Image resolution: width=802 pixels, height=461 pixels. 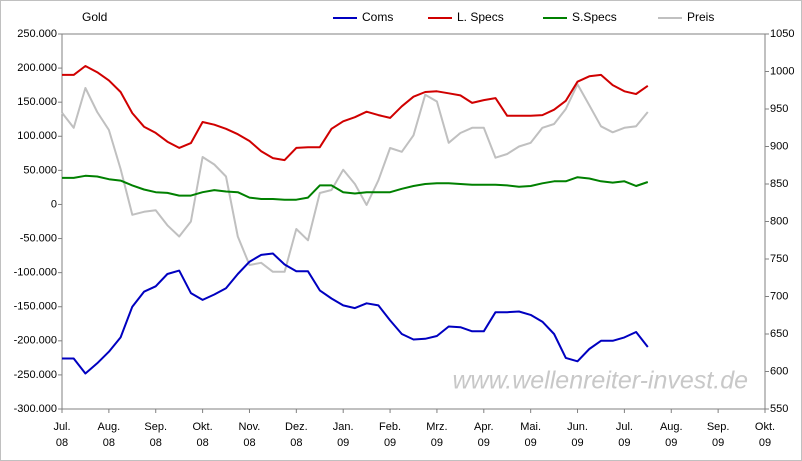 I want to click on x-tick-label: Mai. 09, so click(x=530, y=435).